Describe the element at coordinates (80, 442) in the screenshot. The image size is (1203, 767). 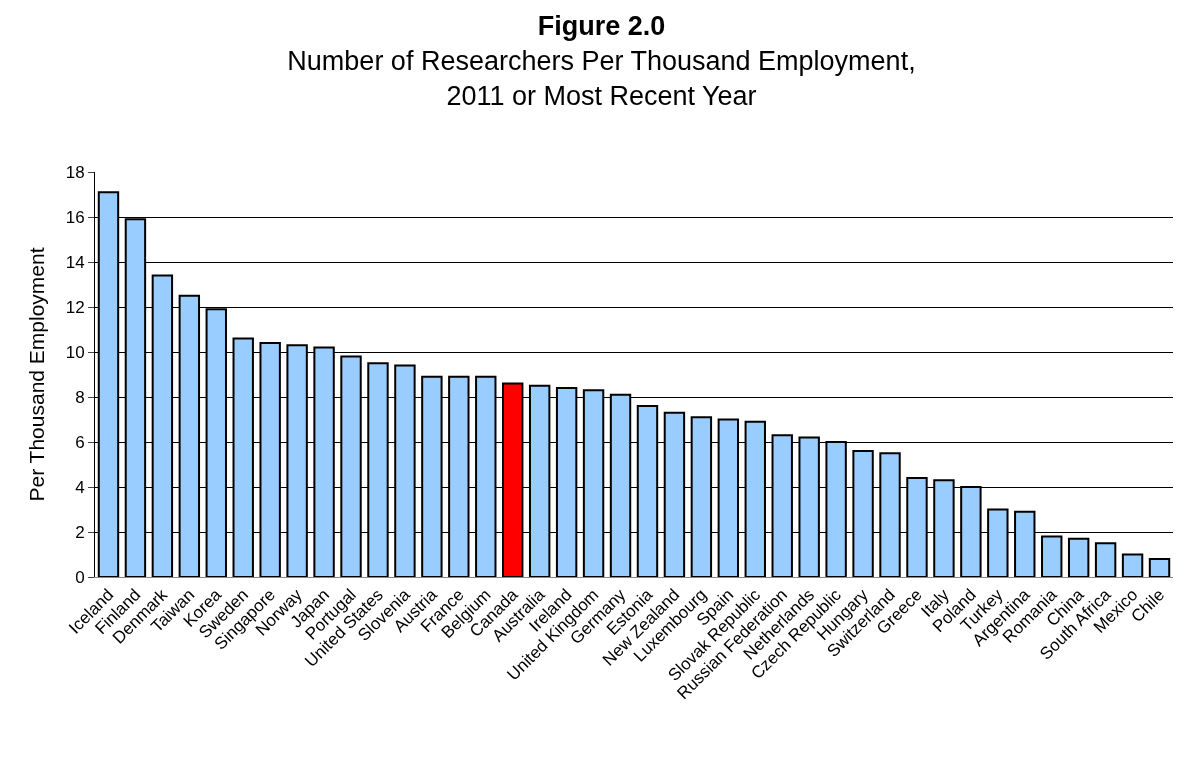
I see `y-tick-label: 6` at that location.